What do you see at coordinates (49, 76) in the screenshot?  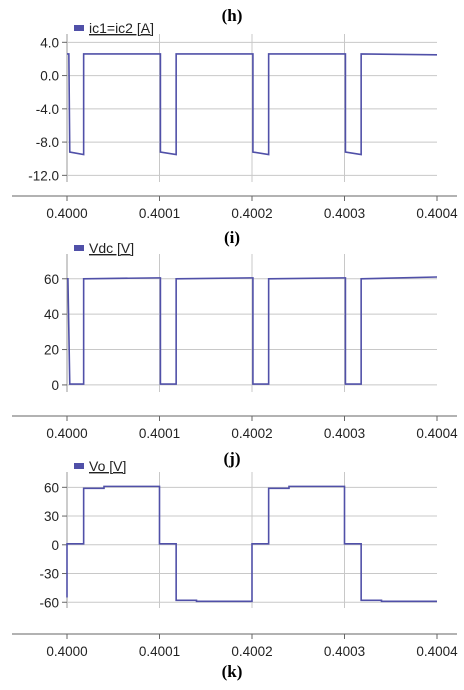 I see `y-tick-label: 0.0` at bounding box center [49, 76].